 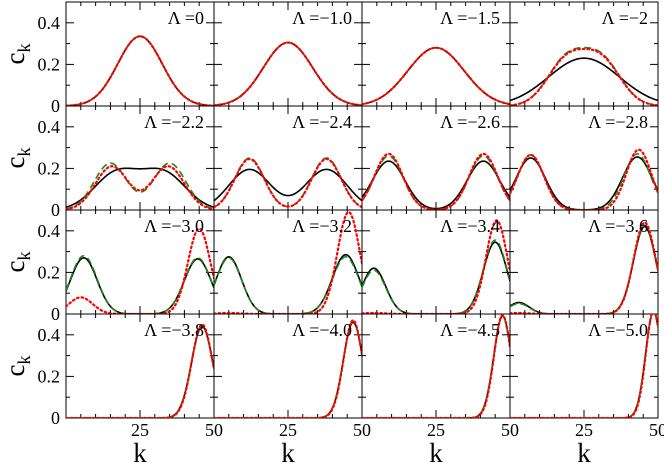 I want to click on panel: Λ =−1.0, so click(x=288, y=54).